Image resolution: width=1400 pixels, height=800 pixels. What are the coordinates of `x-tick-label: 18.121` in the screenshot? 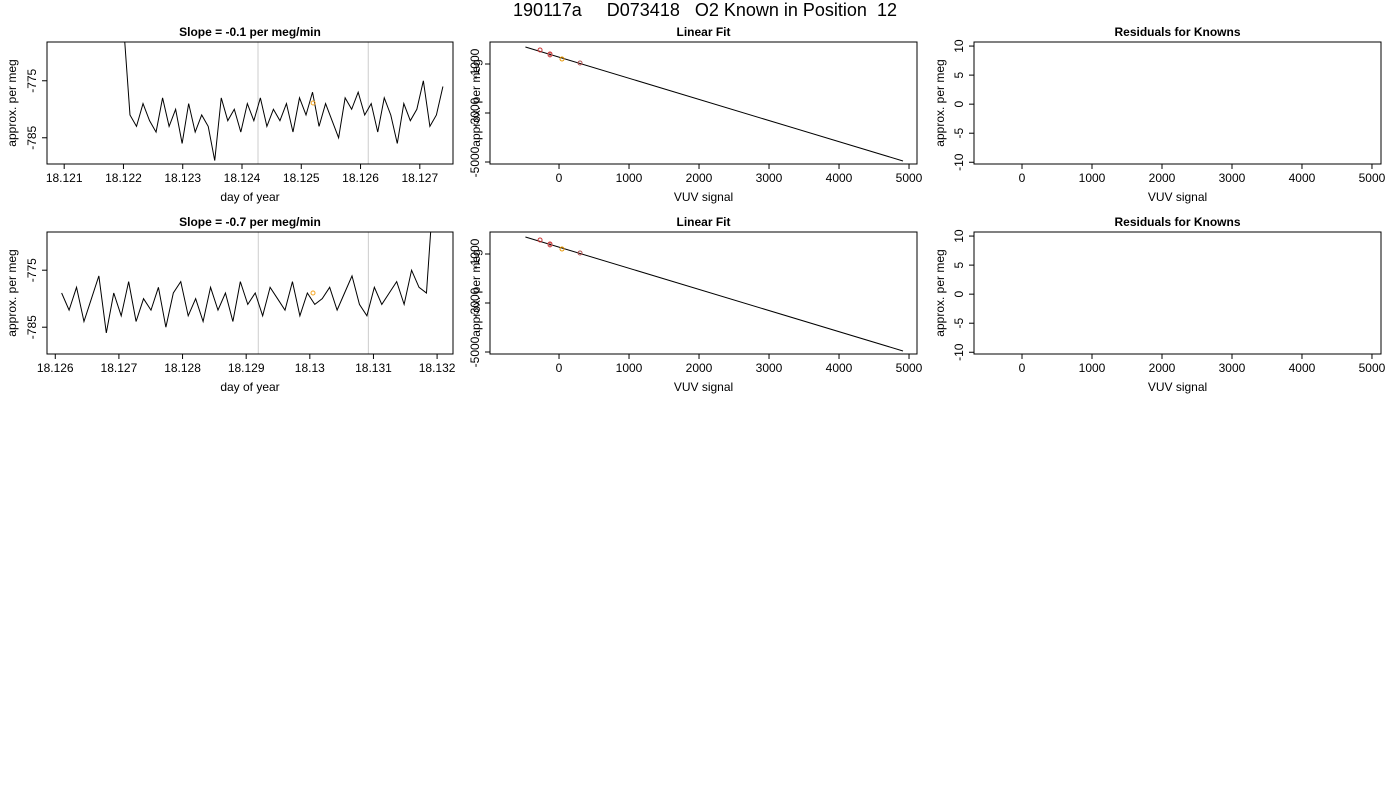 It's located at (64, 178).